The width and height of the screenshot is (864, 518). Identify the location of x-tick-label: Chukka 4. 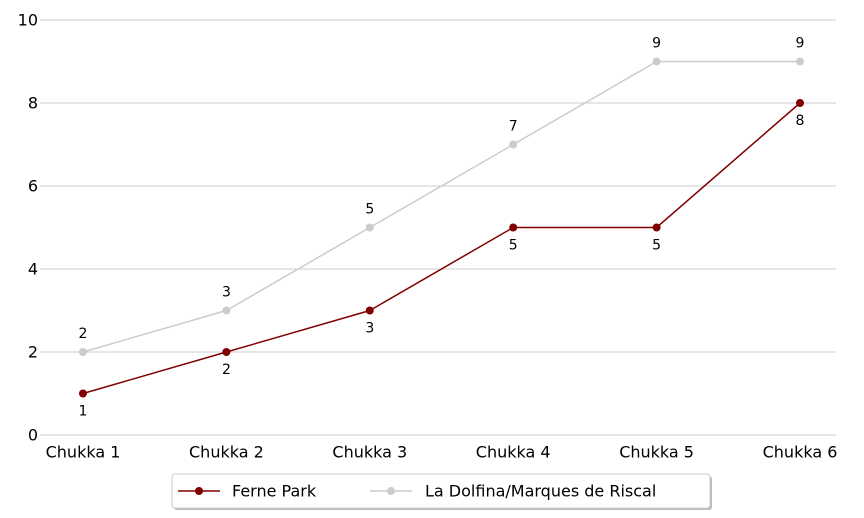
(513, 452).